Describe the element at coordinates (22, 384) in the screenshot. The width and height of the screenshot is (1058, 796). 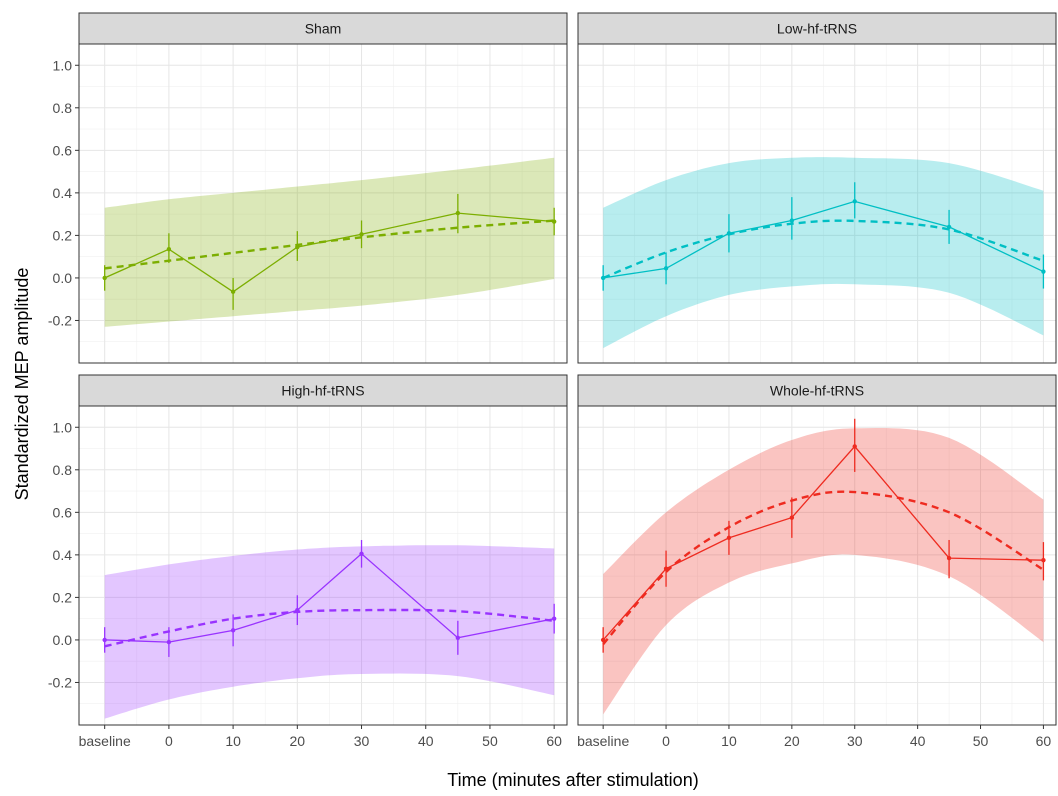
I see `y-axis-title: Standardized MEP amplitude` at that location.